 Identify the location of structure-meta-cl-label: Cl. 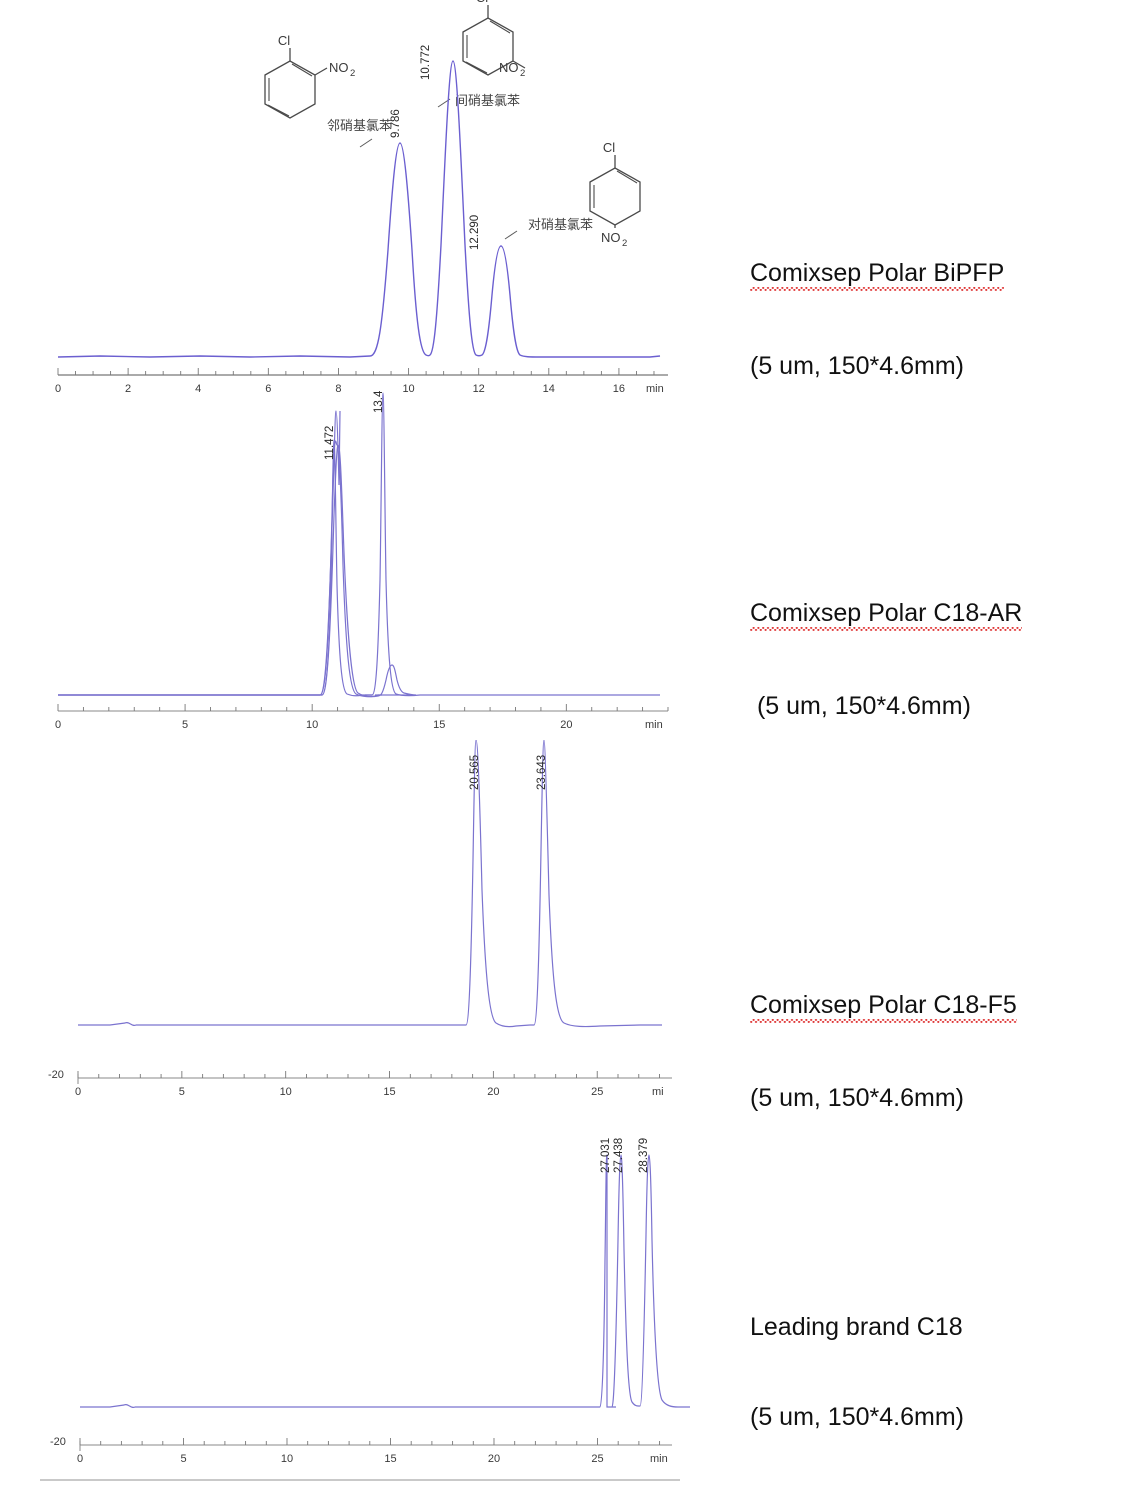
(482, 2).